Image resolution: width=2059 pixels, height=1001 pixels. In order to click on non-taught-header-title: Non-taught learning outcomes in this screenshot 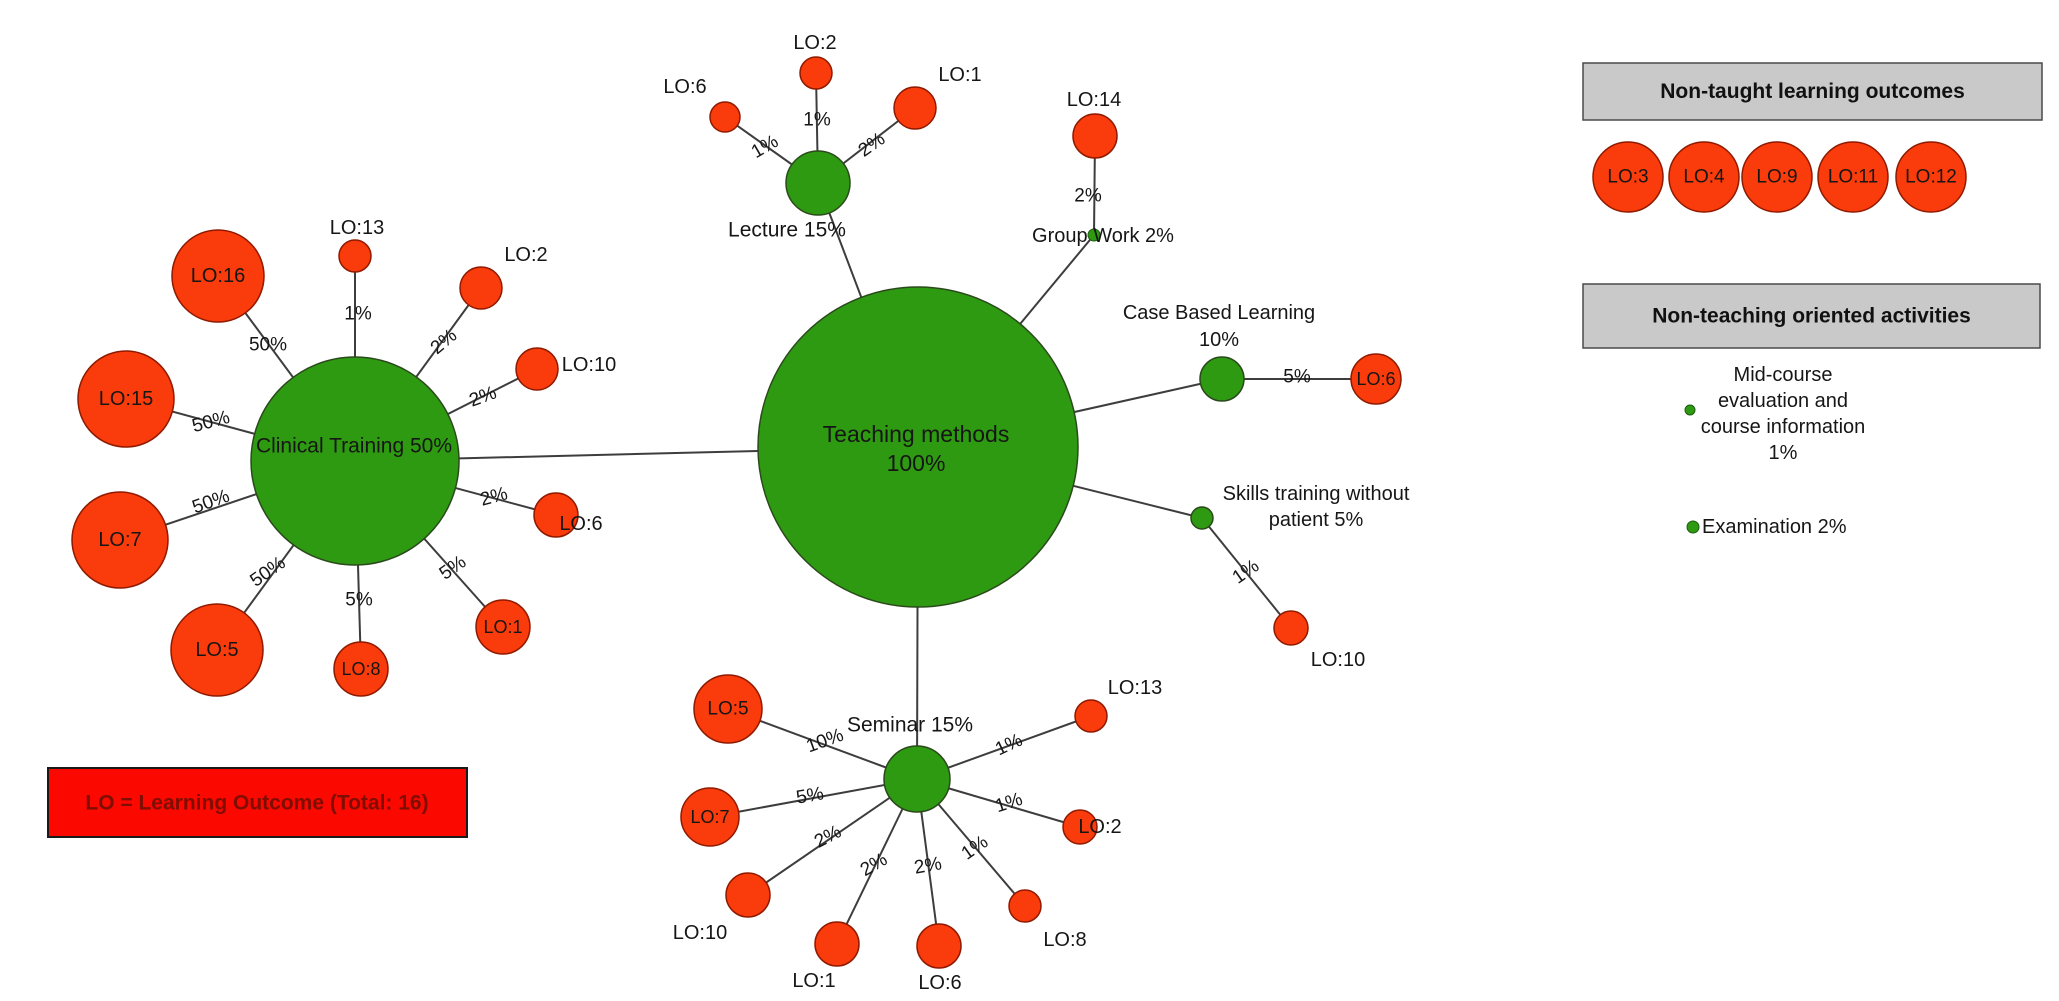, I will do `click(1812, 91)`.